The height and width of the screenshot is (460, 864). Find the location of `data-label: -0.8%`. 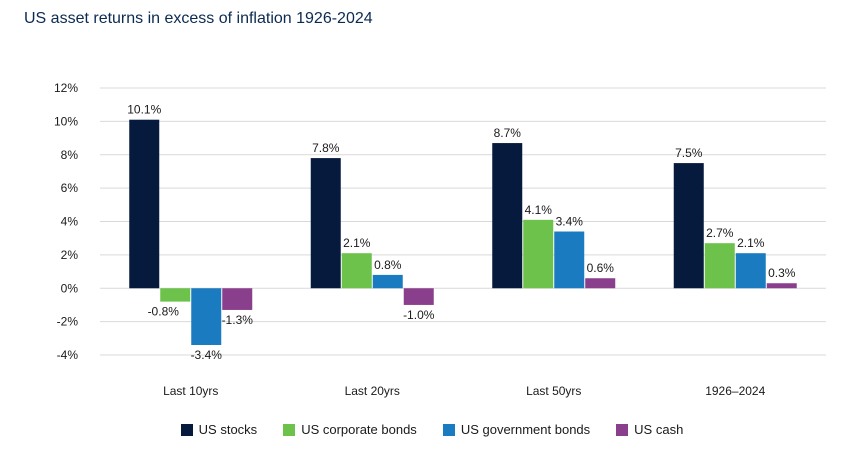

data-label: -0.8% is located at coordinates (164, 312).